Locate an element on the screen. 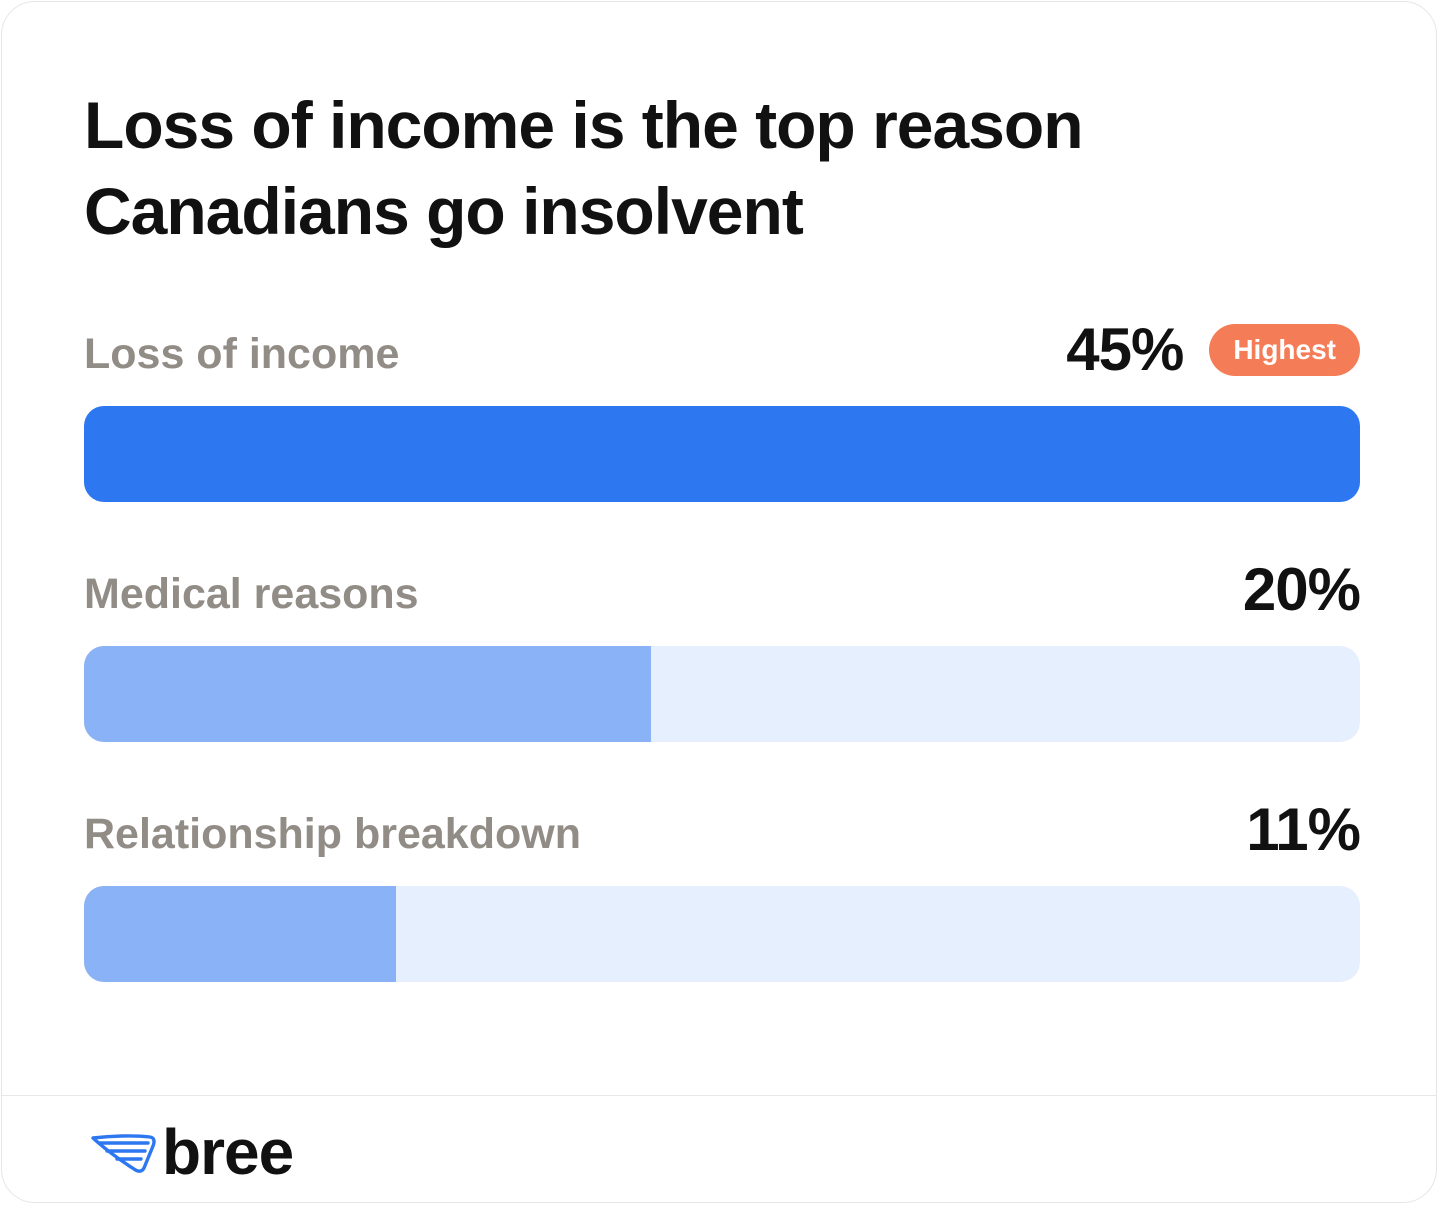 This screenshot has height=1206, width=1440. bar-value-label: 45% is located at coordinates (1125, 349).